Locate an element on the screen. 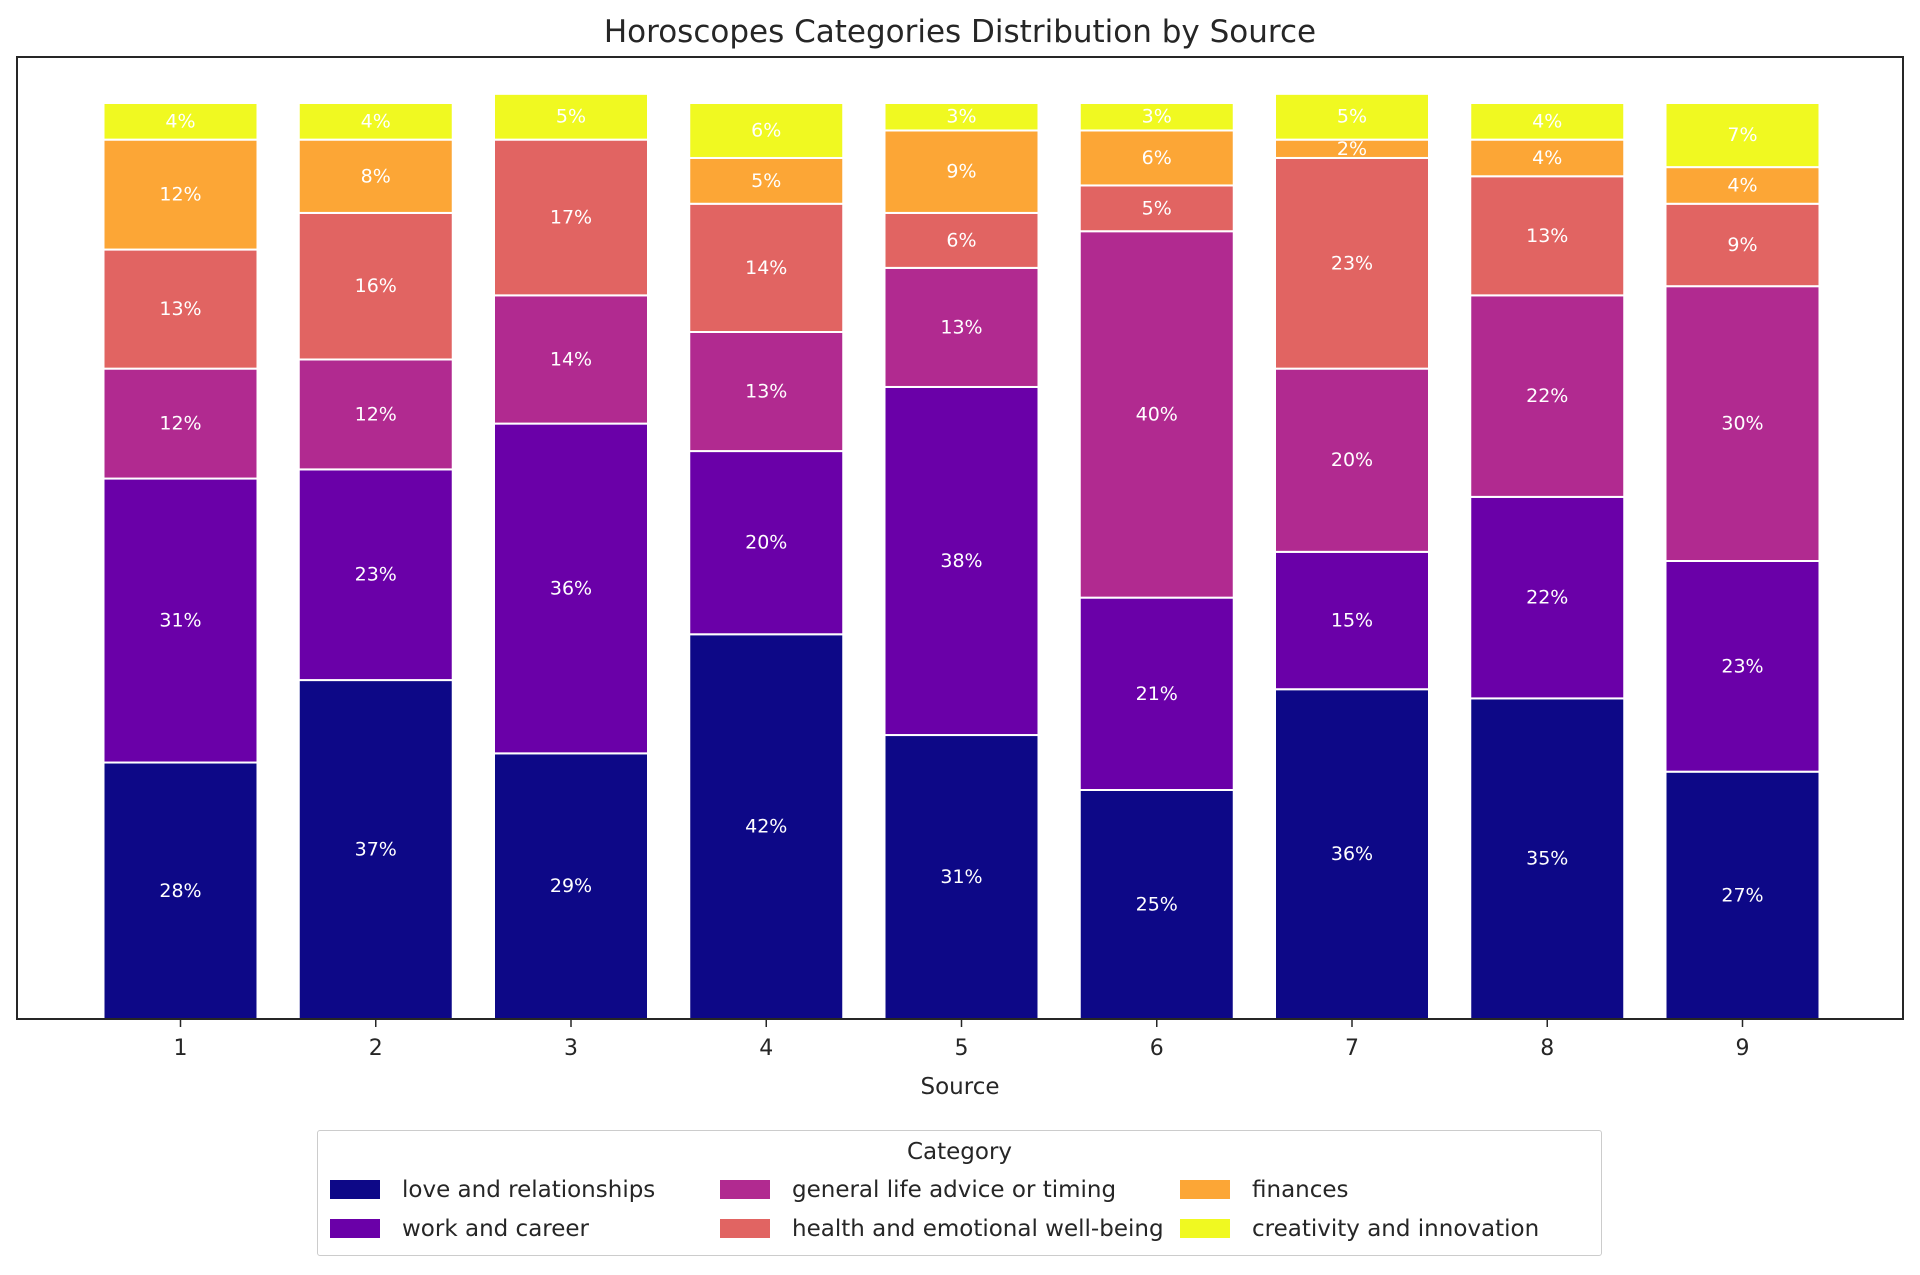 The height and width of the screenshot is (1275, 1920). data-label: 7% is located at coordinates (1742, 135).